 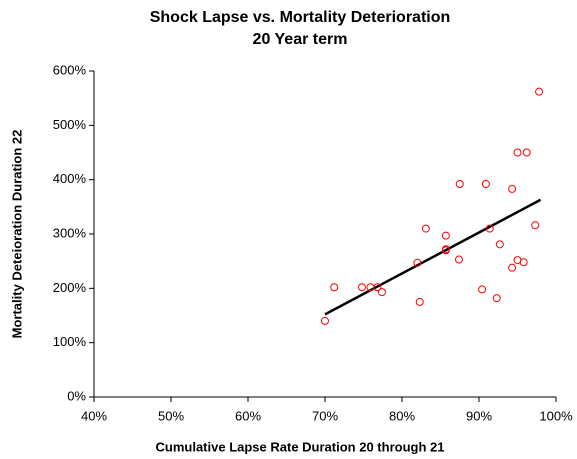 What do you see at coordinates (325, 415) in the screenshot?
I see `x-tick-label: 70%` at bounding box center [325, 415].